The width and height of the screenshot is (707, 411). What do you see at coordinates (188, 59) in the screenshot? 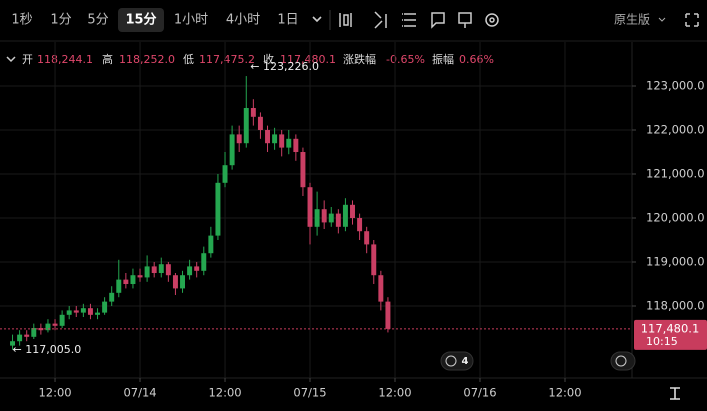
I see `info-label: 低` at bounding box center [188, 59].